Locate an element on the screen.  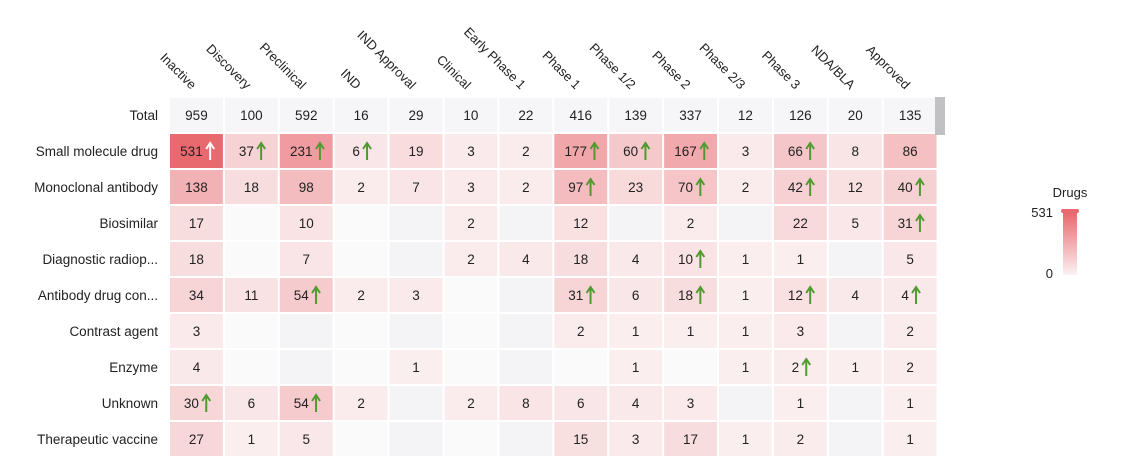
column-label: Preclinical is located at coordinates (283, 66).